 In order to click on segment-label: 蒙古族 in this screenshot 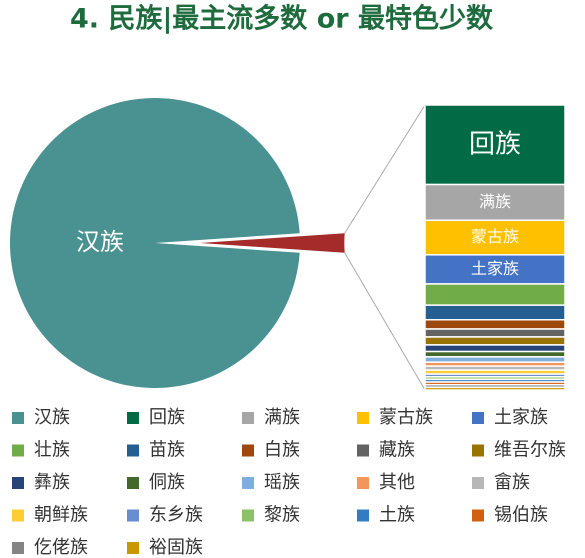, I will do `click(495, 236)`.